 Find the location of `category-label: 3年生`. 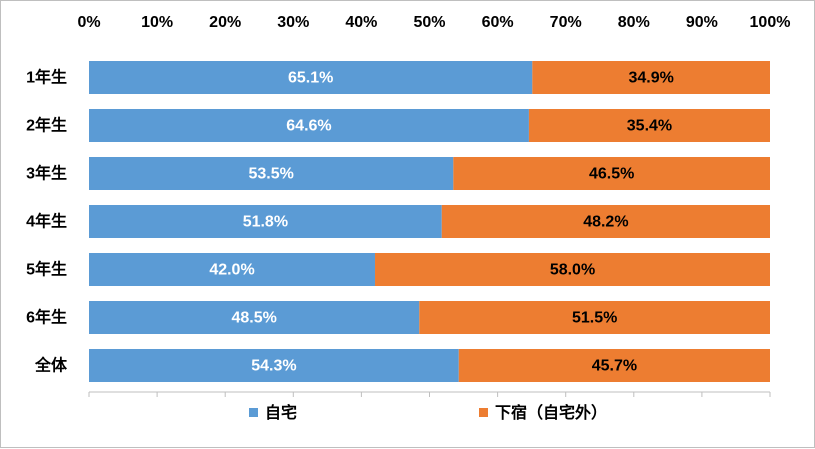

category-label: 3年生 is located at coordinates (46, 173).